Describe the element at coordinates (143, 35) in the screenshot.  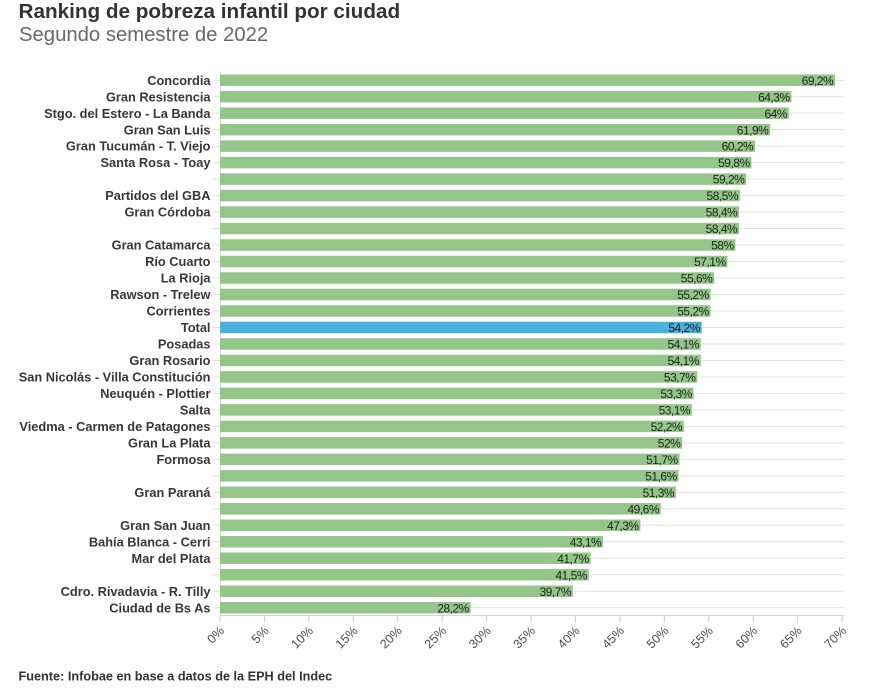
I see `svg-text: Segundo semestre de 2022` at that location.